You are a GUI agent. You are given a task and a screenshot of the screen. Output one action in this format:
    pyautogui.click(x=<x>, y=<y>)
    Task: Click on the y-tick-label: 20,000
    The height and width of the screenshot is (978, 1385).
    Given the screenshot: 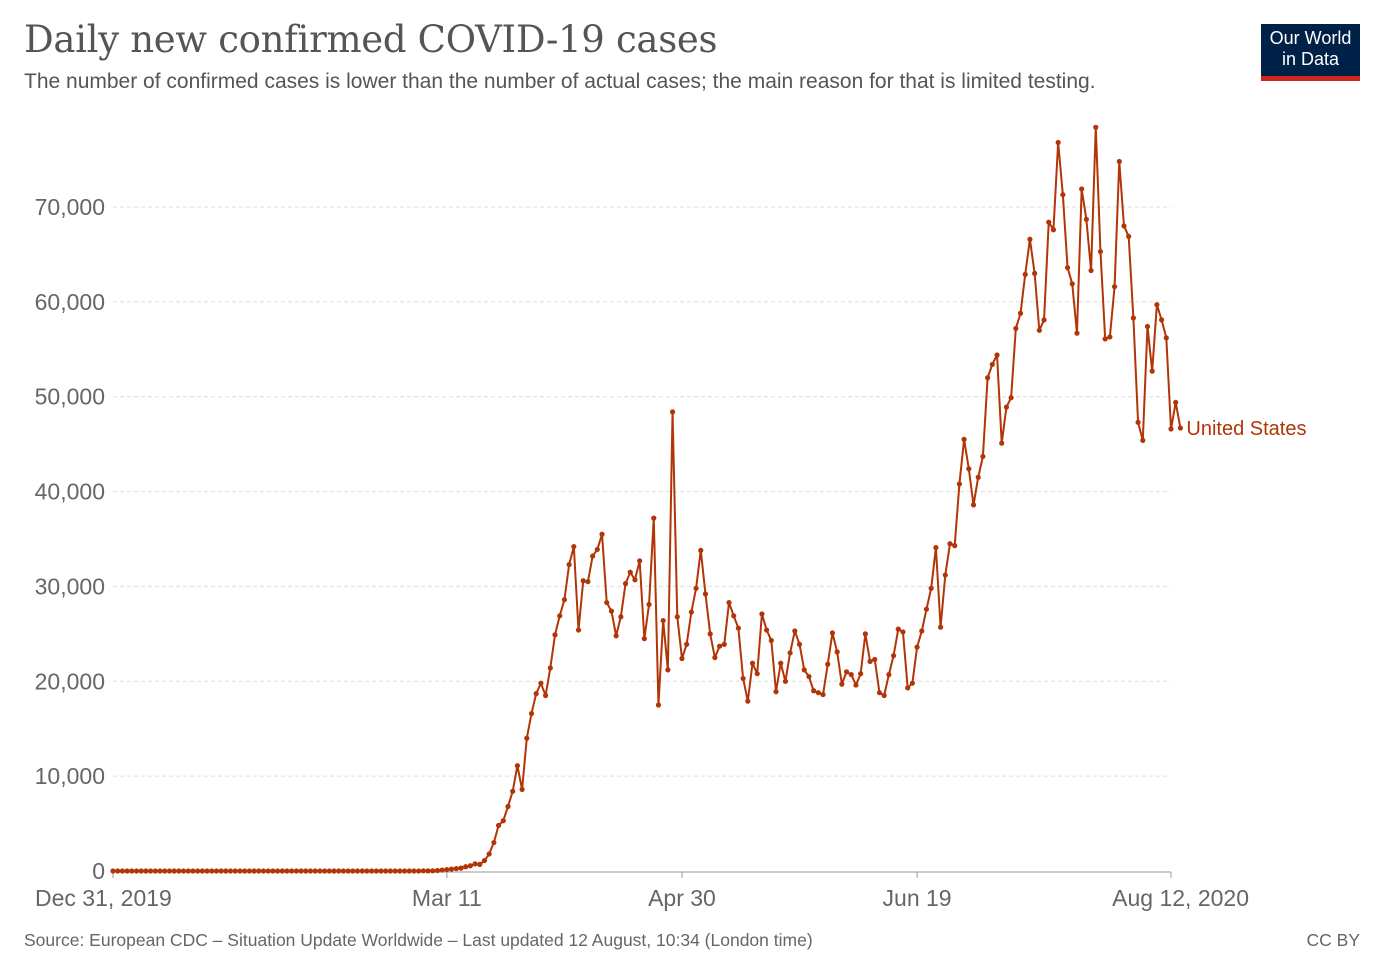 What is the action you would take?
    pyautogui.click(x=70, y=681)
    